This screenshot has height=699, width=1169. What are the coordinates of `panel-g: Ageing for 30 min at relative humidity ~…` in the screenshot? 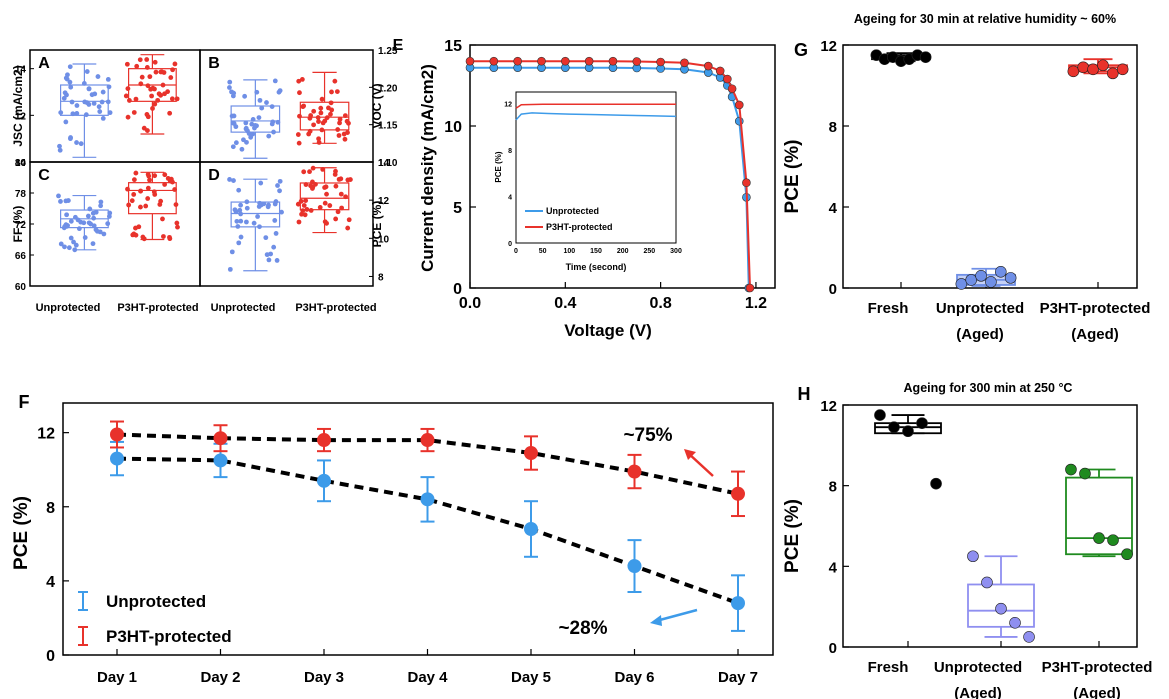 It's located at (966, 177).